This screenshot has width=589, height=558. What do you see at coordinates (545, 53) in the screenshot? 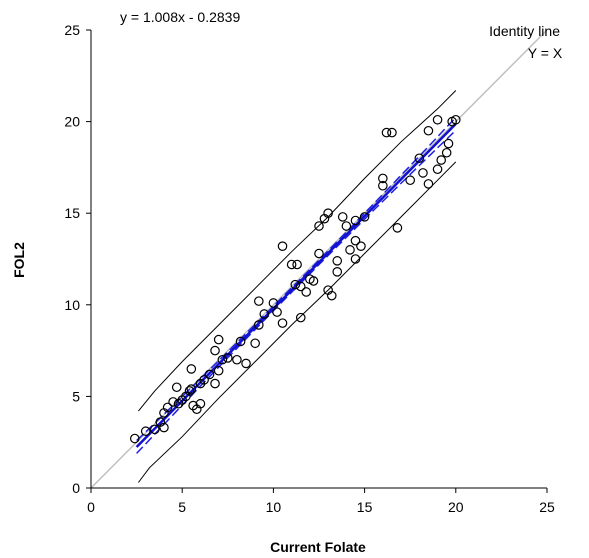
I see `identity-line-formula: Y = X` at bounding box center [545, 53].